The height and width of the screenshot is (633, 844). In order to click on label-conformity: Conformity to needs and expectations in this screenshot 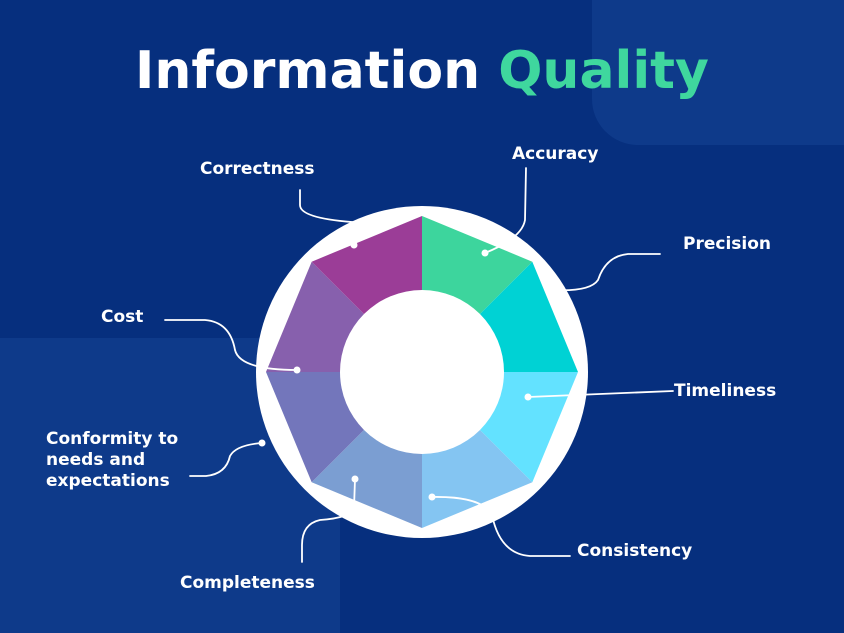, I will do `click(112, 460)`.